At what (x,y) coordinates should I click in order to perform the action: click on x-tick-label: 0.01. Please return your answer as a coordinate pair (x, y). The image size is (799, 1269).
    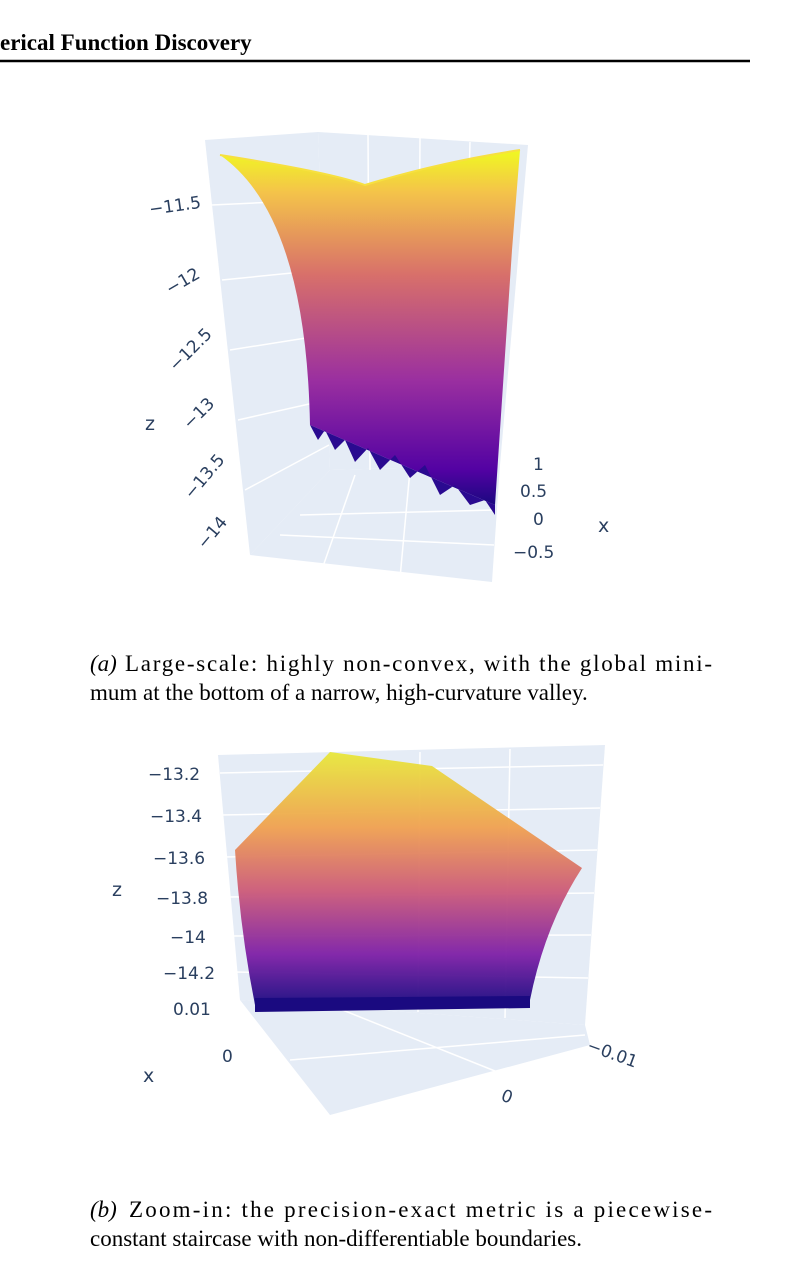
    Looking at the image, I should click on (192, 1010).